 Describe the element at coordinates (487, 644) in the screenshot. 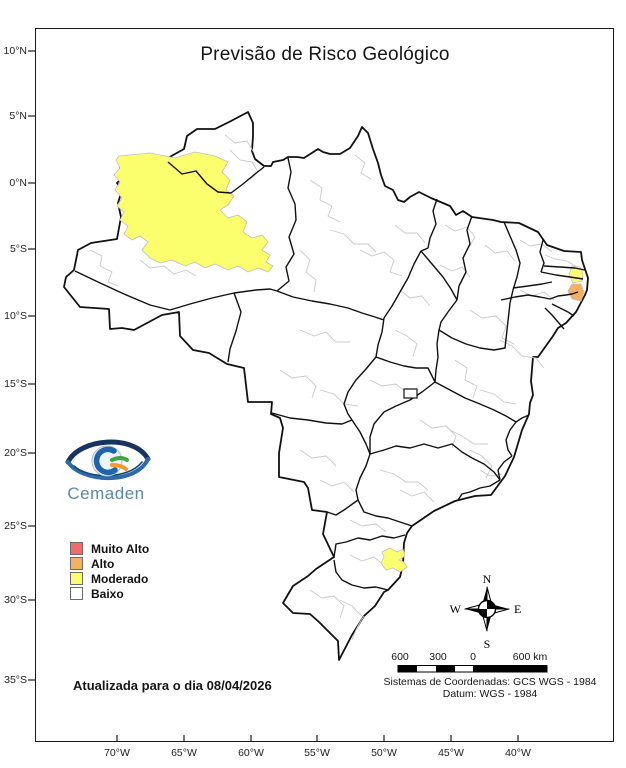

I see `compass-s: S` at that location.